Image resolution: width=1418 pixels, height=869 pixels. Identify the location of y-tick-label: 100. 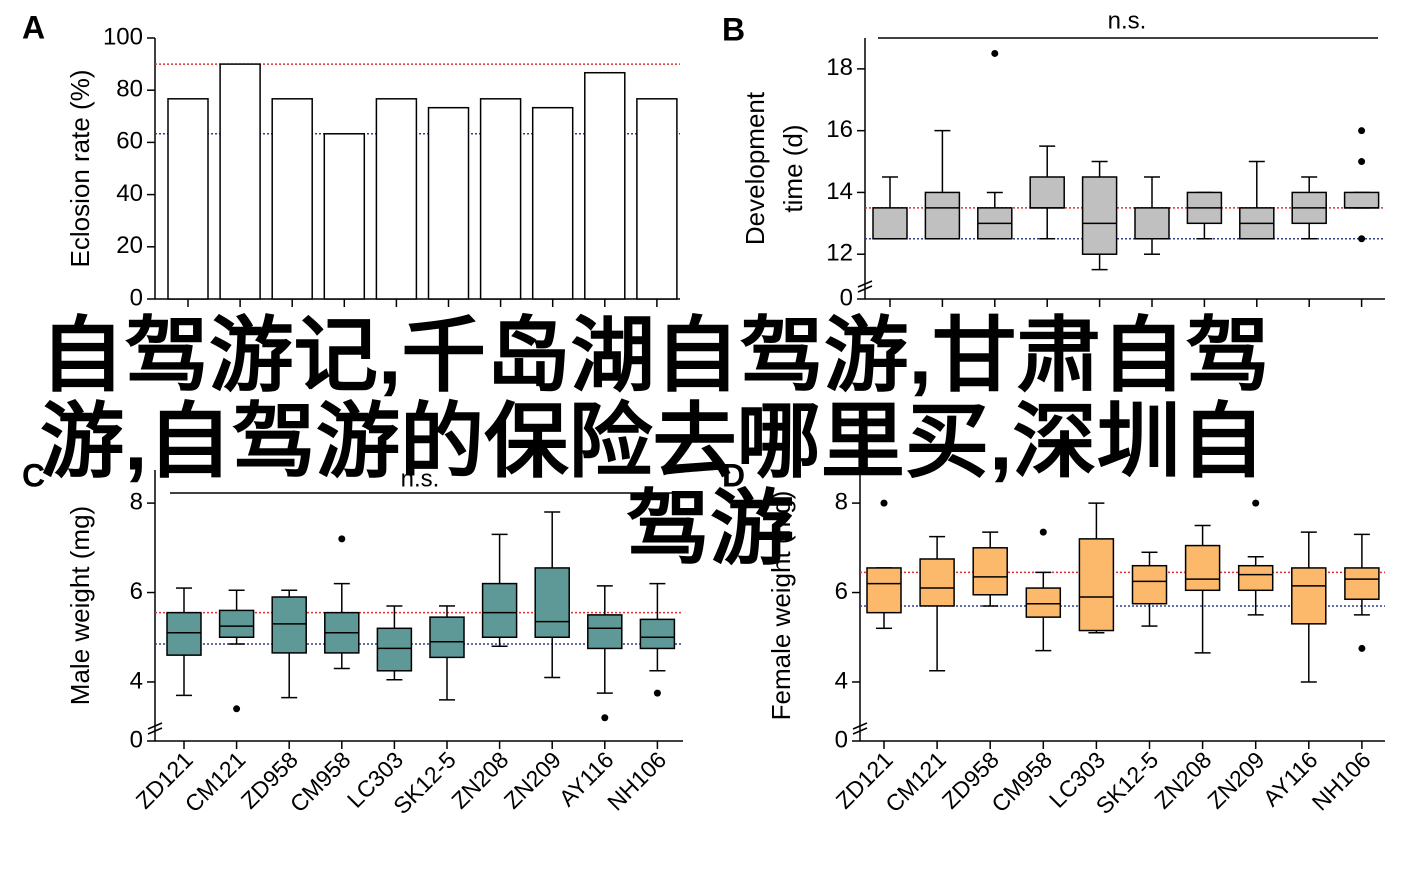
(123, 36).